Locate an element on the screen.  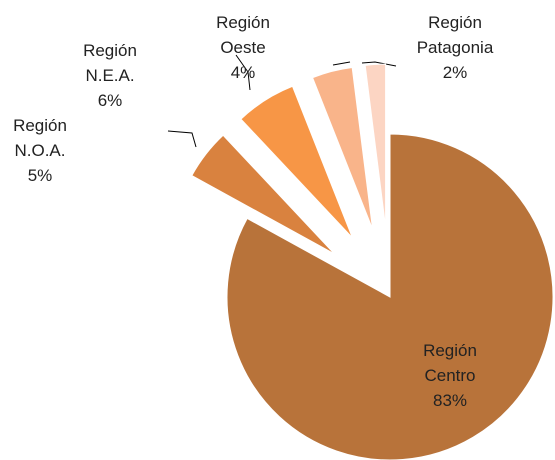
slice-label: Región N.E.A. 6% is located at coordinates (110, 75).